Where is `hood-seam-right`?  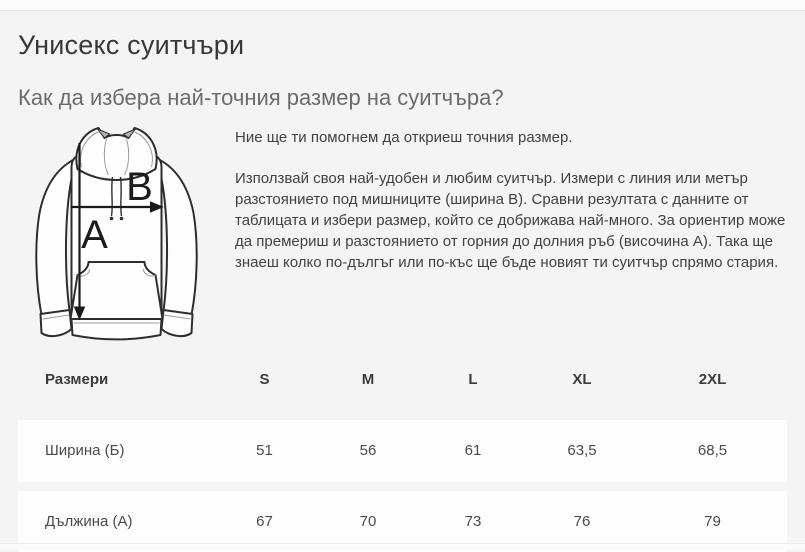 hood-seam-right is located at coordinates (143, 149).